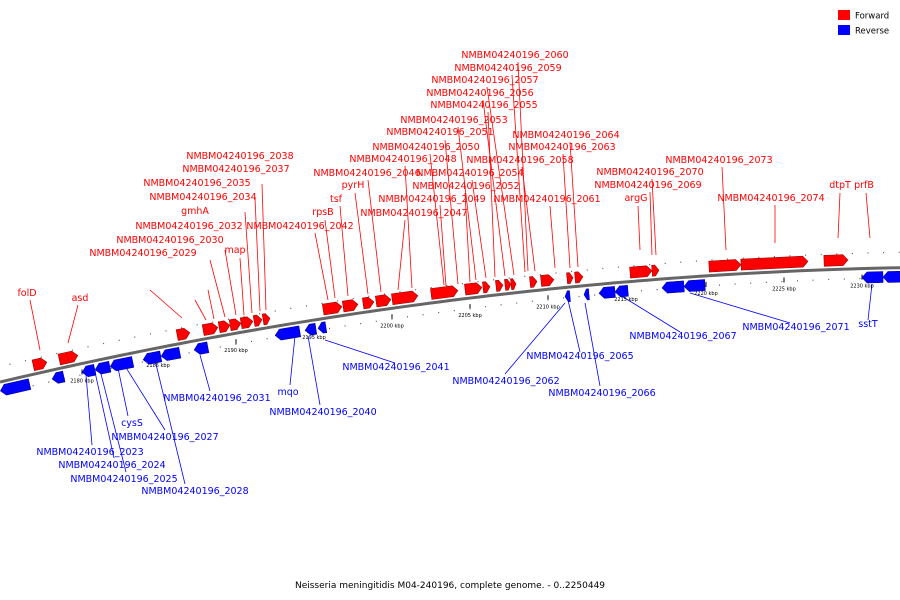  Describe the element at coordinates (453, 120) in the screenshot. I see `forward-label: NMBM04240196_2053` at that location.